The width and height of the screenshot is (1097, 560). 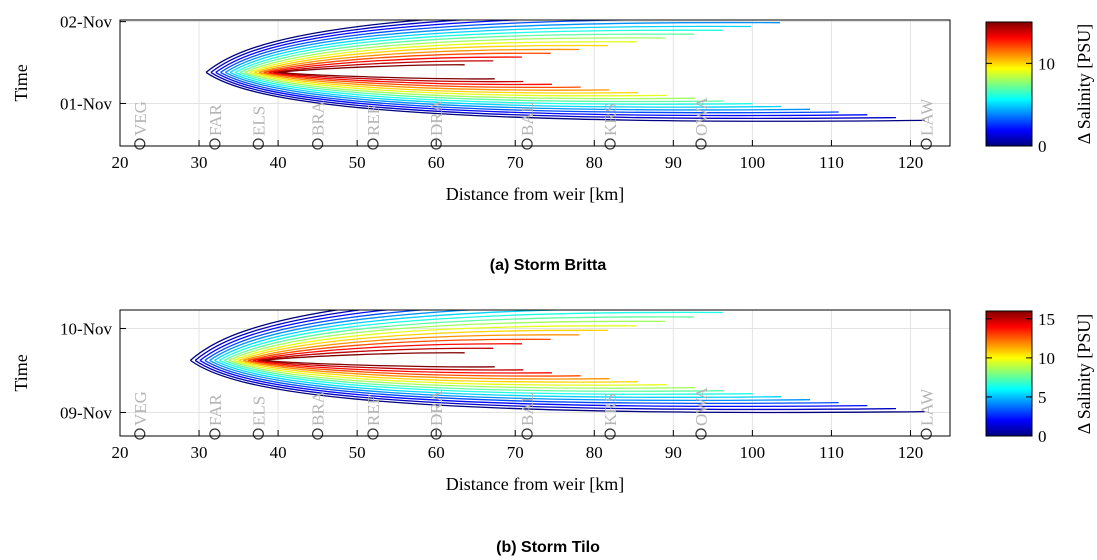 What do you see at coordinates (1042, 397) in the screenshot?
I see `colorbar-tick-label: 5` at bounding box center [1042, 397].